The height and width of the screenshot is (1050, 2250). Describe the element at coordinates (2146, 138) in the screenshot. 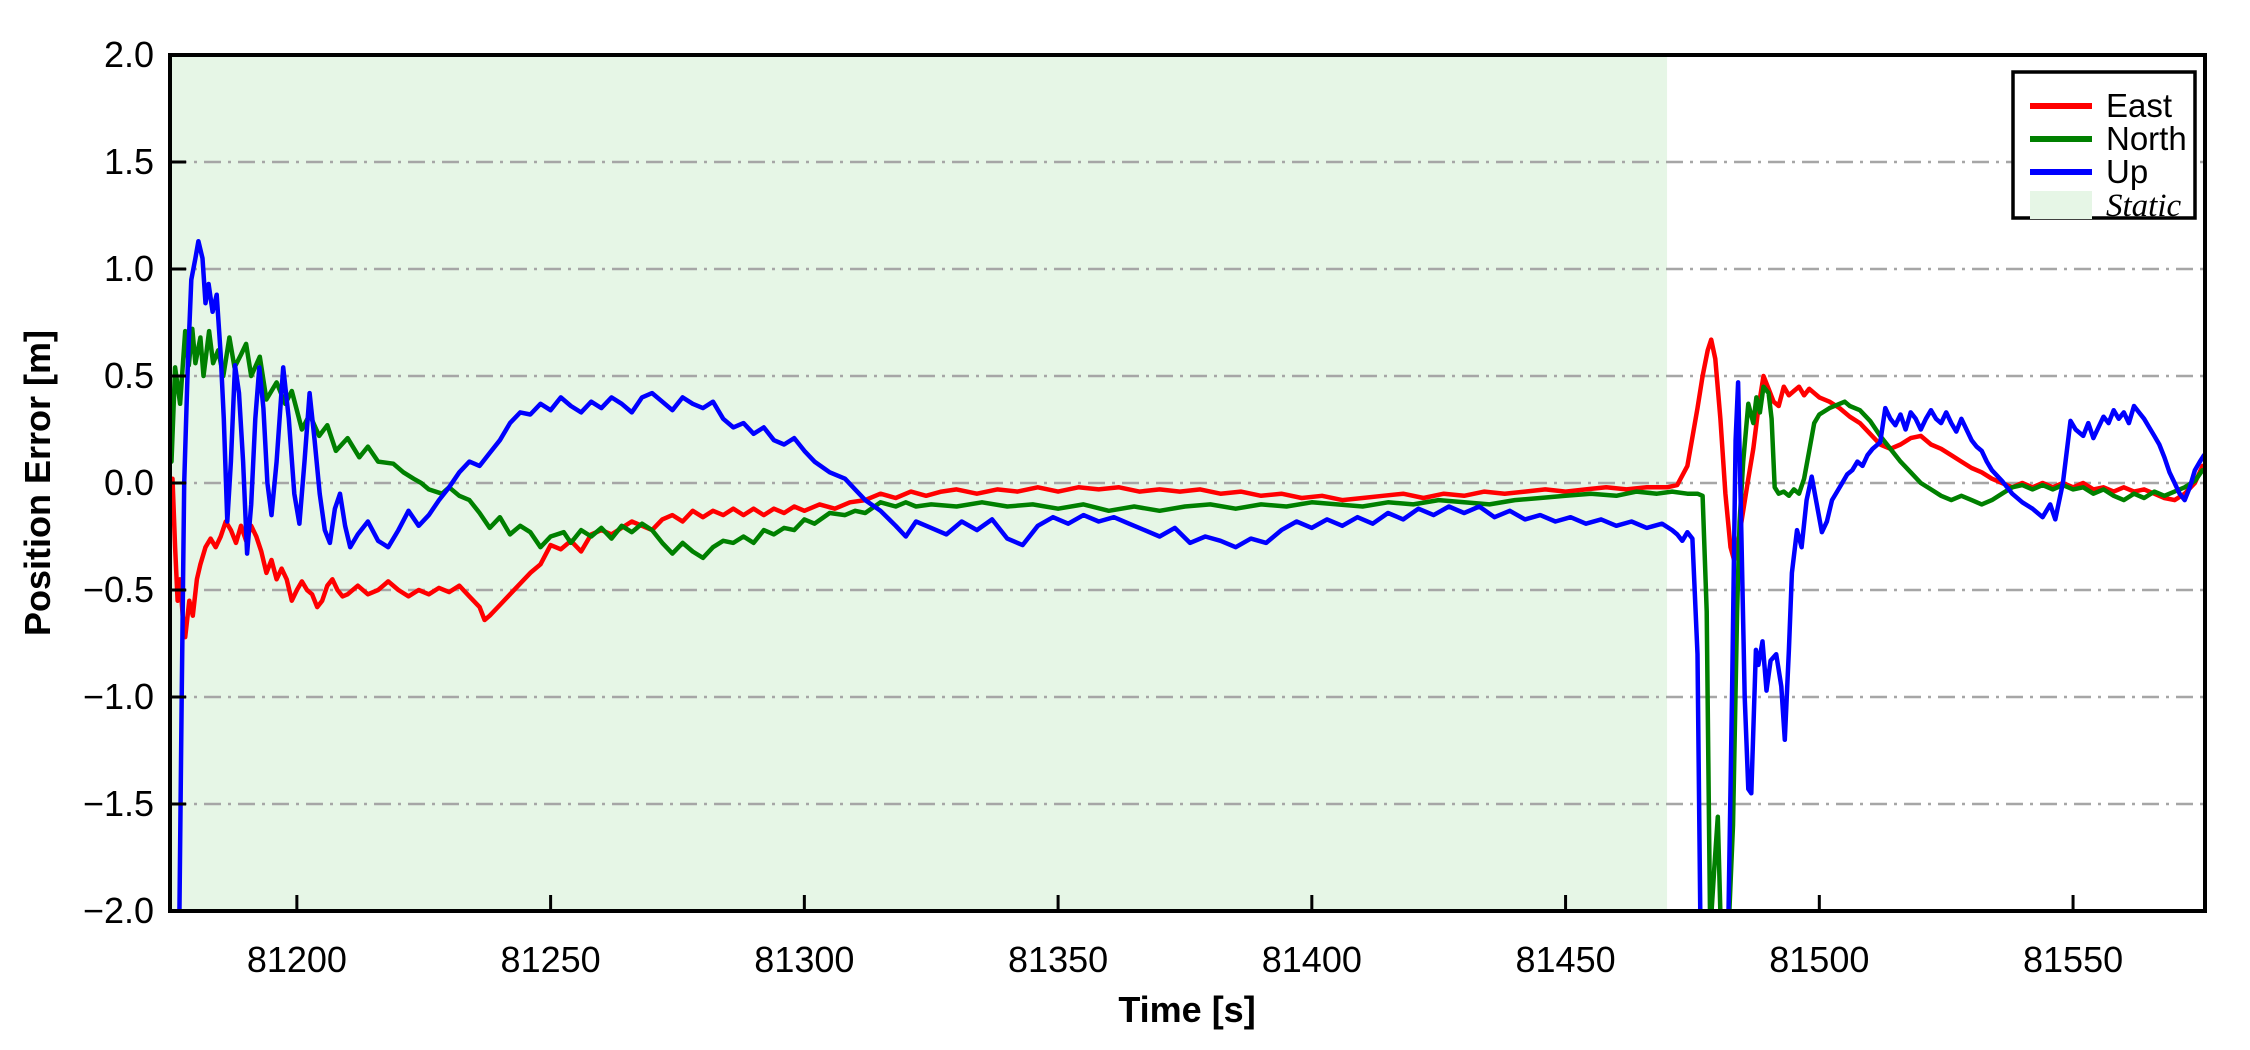

I see `legend-label-north: North` at that location.